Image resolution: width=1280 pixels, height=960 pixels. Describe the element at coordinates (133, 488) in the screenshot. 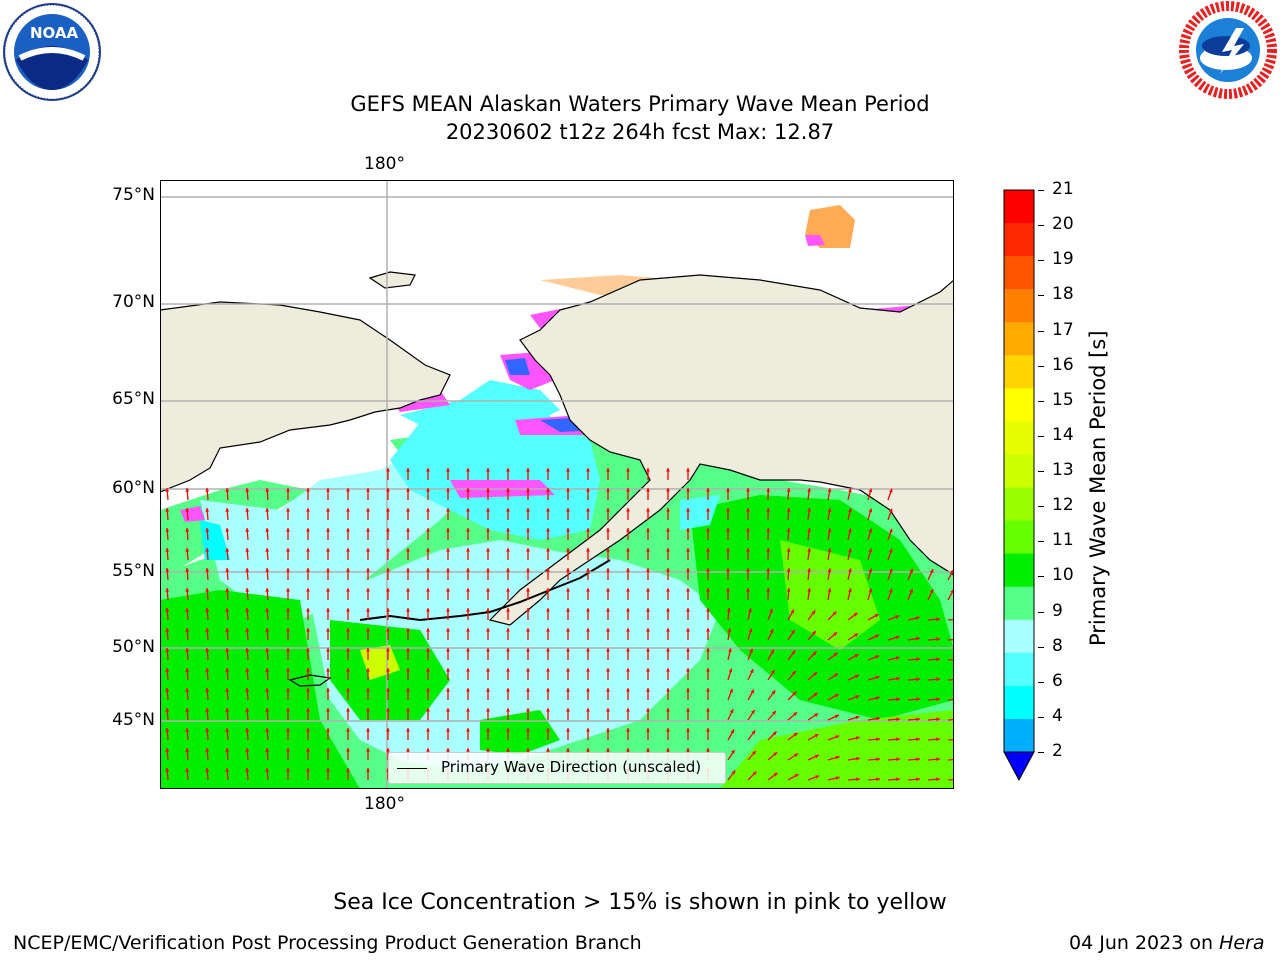

I see `lat-label-60: 60°N` at that location.